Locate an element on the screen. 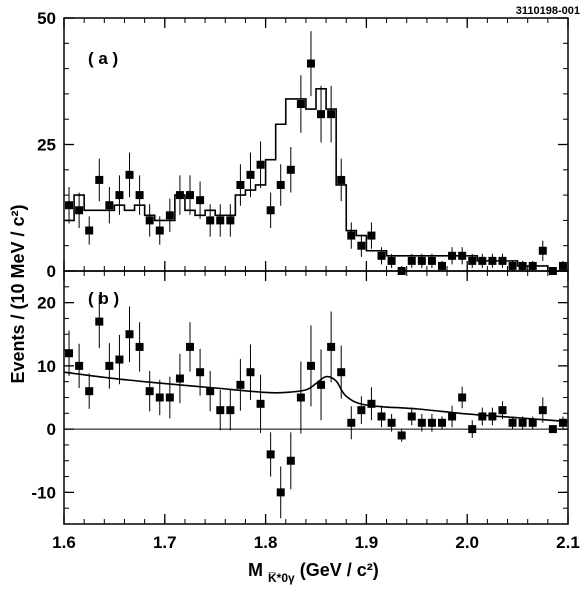 The height and width of the screenshot is (600, 586). panel-label: ( b ) is located at coordinates (103, 298).